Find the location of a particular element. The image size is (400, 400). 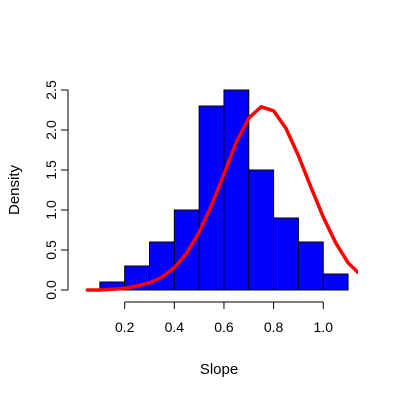

x-axis: 0.2 0.4 0.6 0.8 1.0 is located at coordinates (224, 318).